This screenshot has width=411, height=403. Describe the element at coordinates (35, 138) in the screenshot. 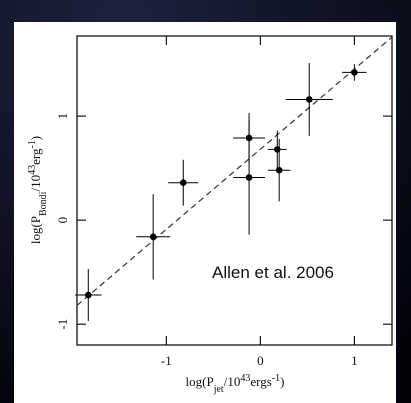

I see `y-axis-label-part: )` at that location.